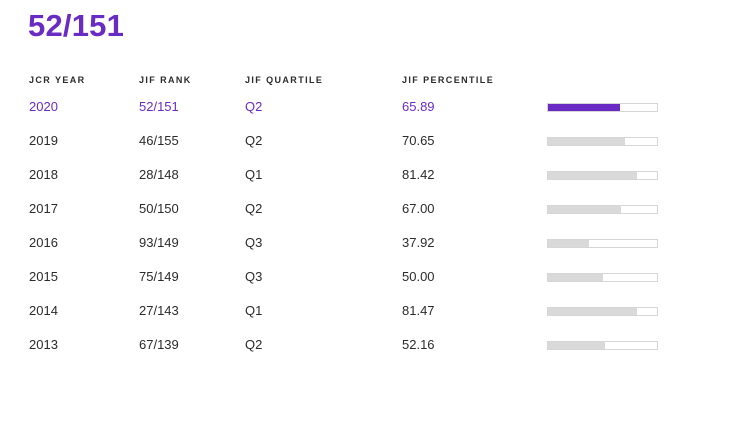  Describe the element at coordinates (43, 140) in the screenshot. I see `jcr-year-cell: 2019` at that location.